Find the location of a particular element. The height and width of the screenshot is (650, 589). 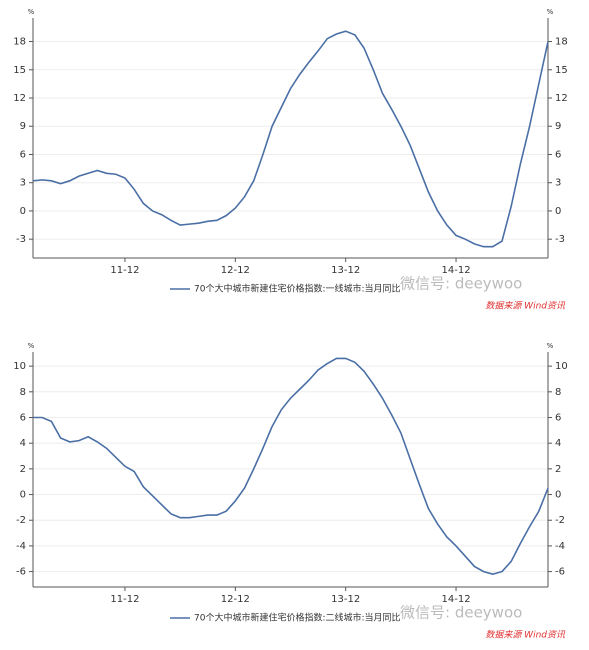

y2-tick-label: 3 is located at coordinates (558, 183).